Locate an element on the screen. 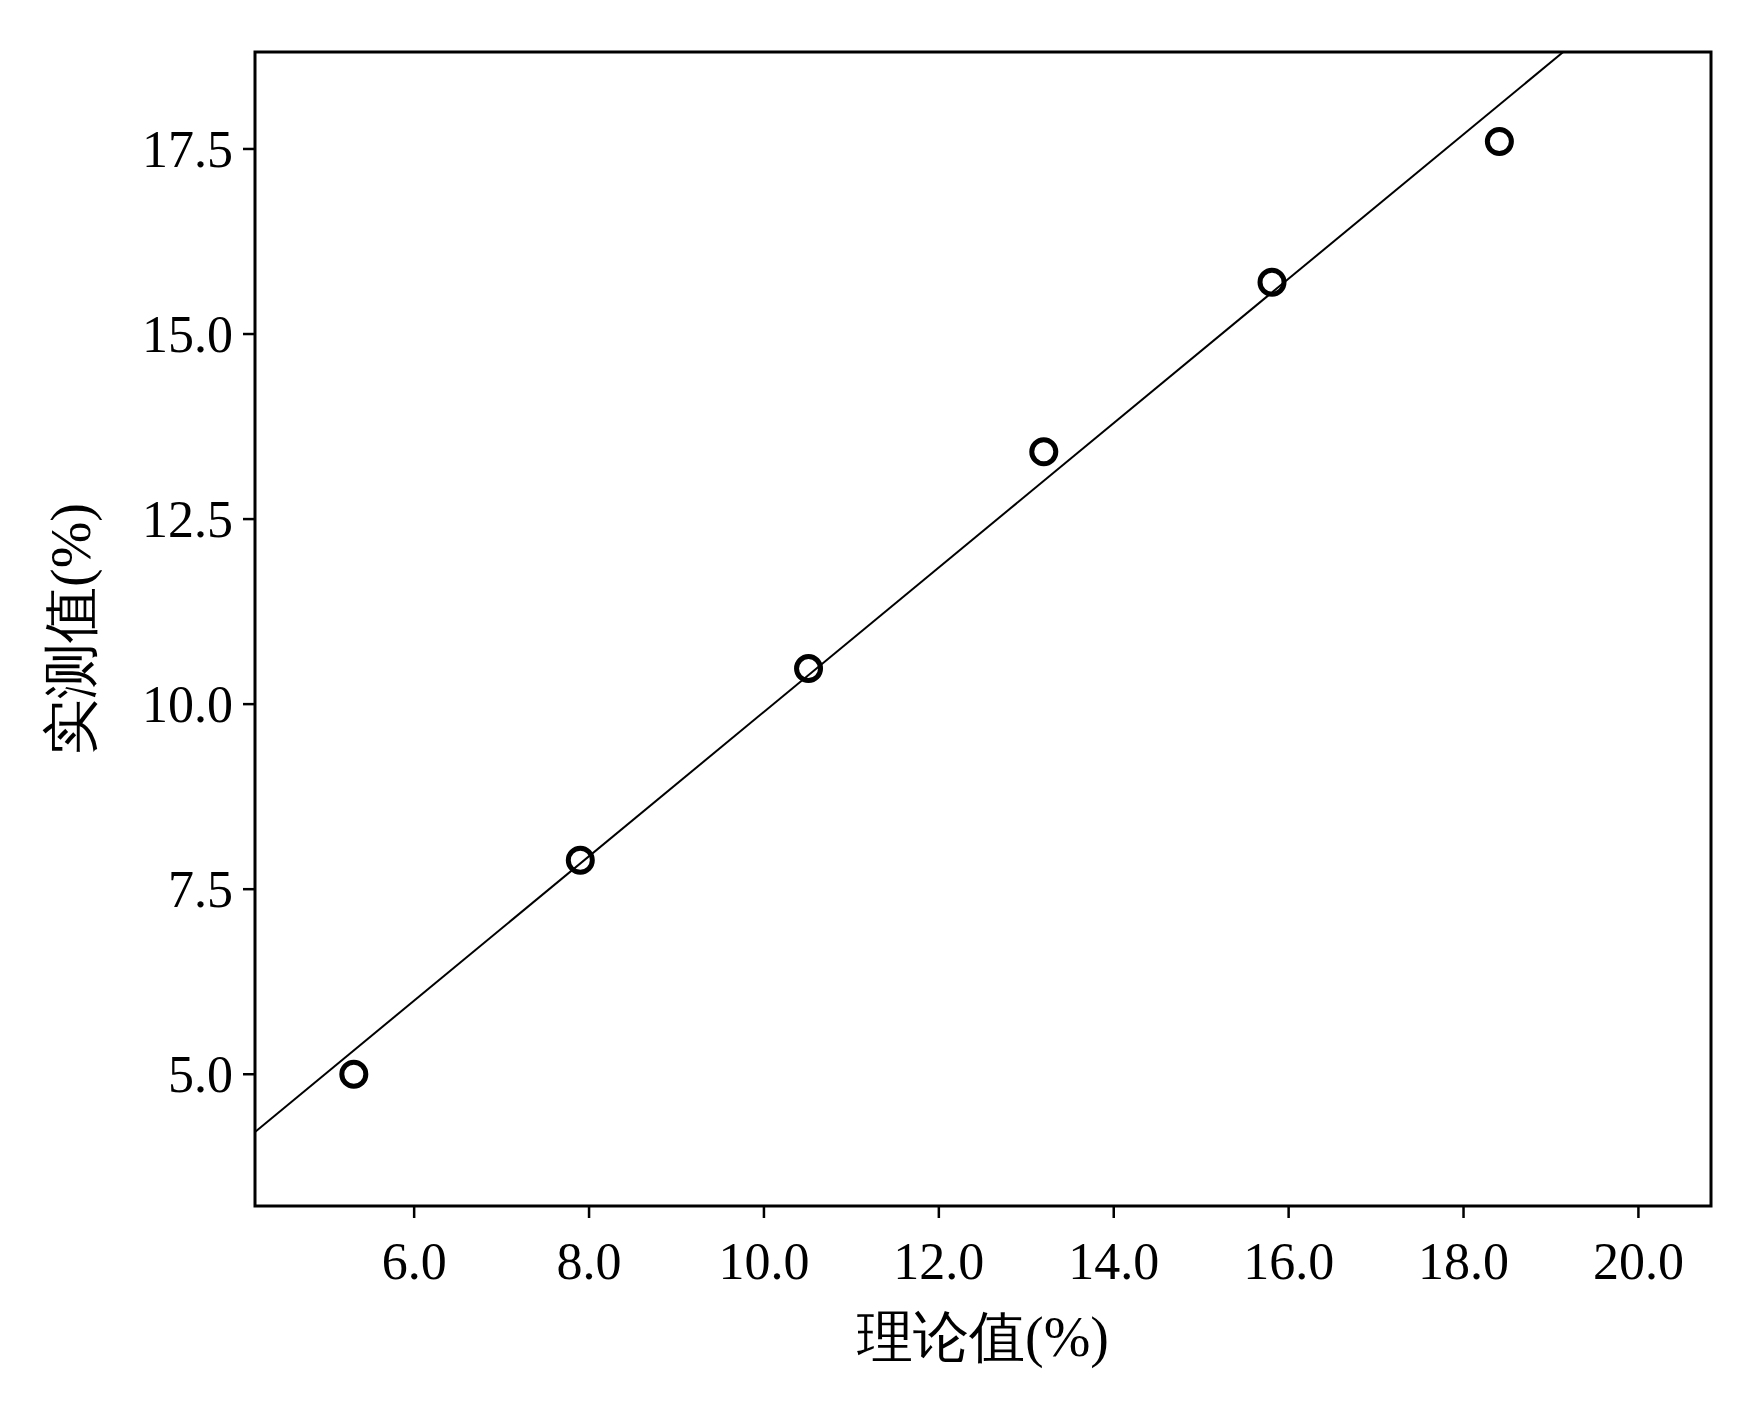 The height and width of the screenshot is (1417, 1748). y-tick-label: 7.5 is located at coordinates (200, 890).